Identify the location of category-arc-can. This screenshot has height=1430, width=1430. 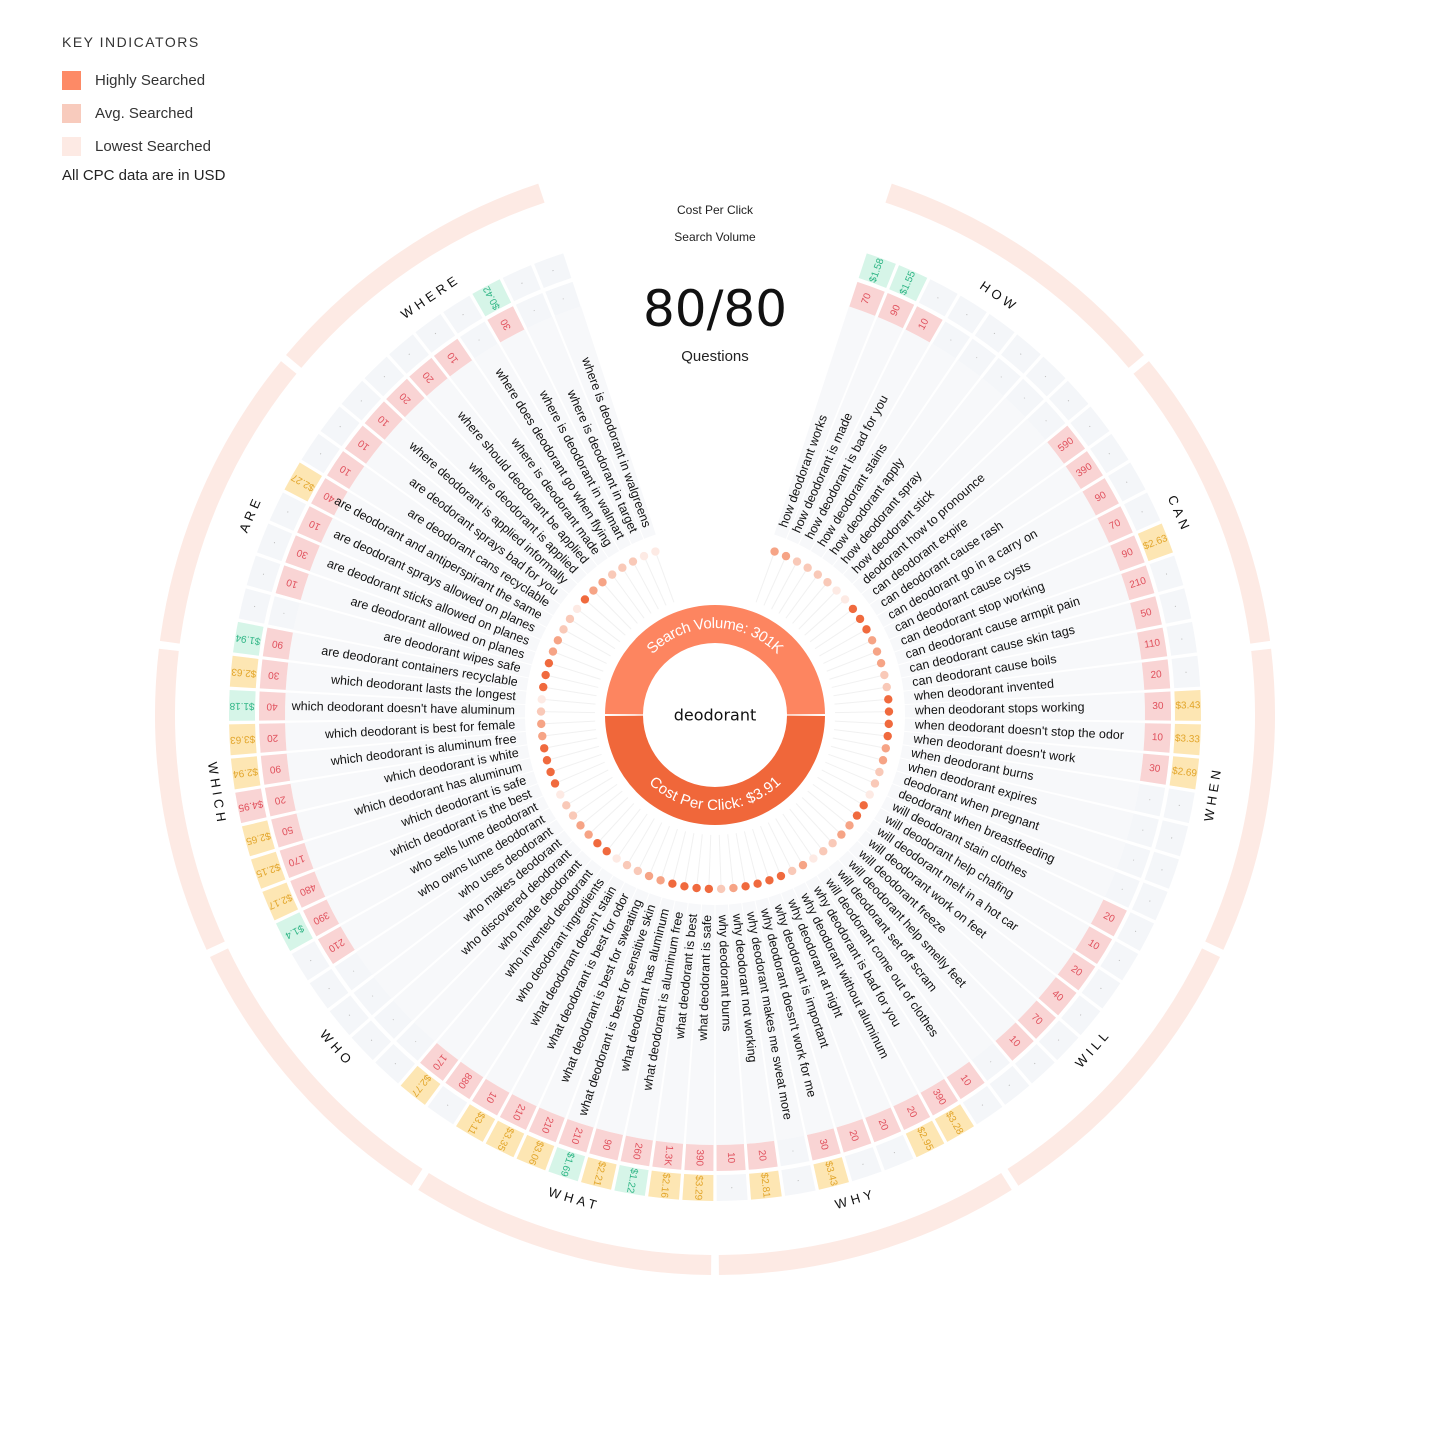
(1202, 502).